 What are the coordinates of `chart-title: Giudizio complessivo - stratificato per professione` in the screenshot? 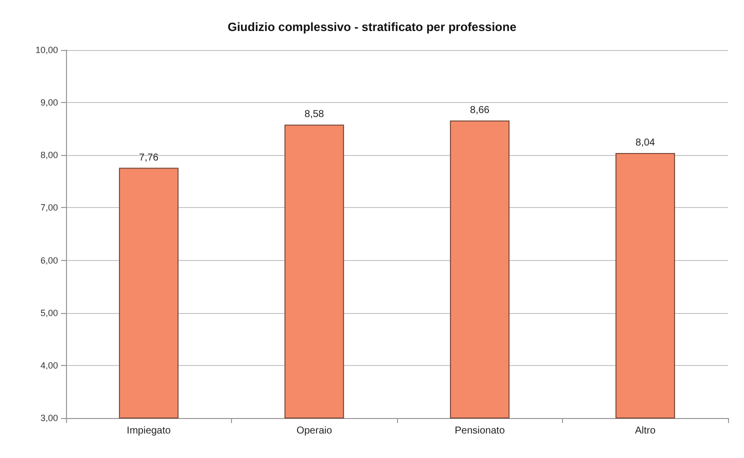 It's located at (372, 27).